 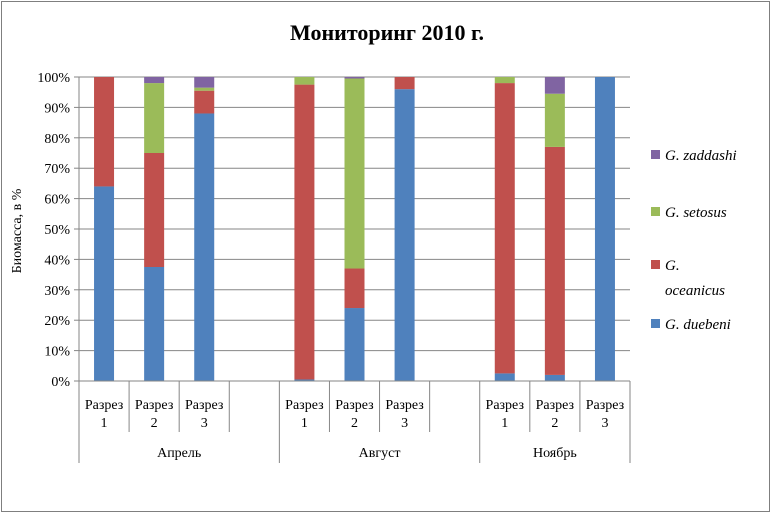 I want to click on y-tick-label: 60%, so click(x=57, y=200).